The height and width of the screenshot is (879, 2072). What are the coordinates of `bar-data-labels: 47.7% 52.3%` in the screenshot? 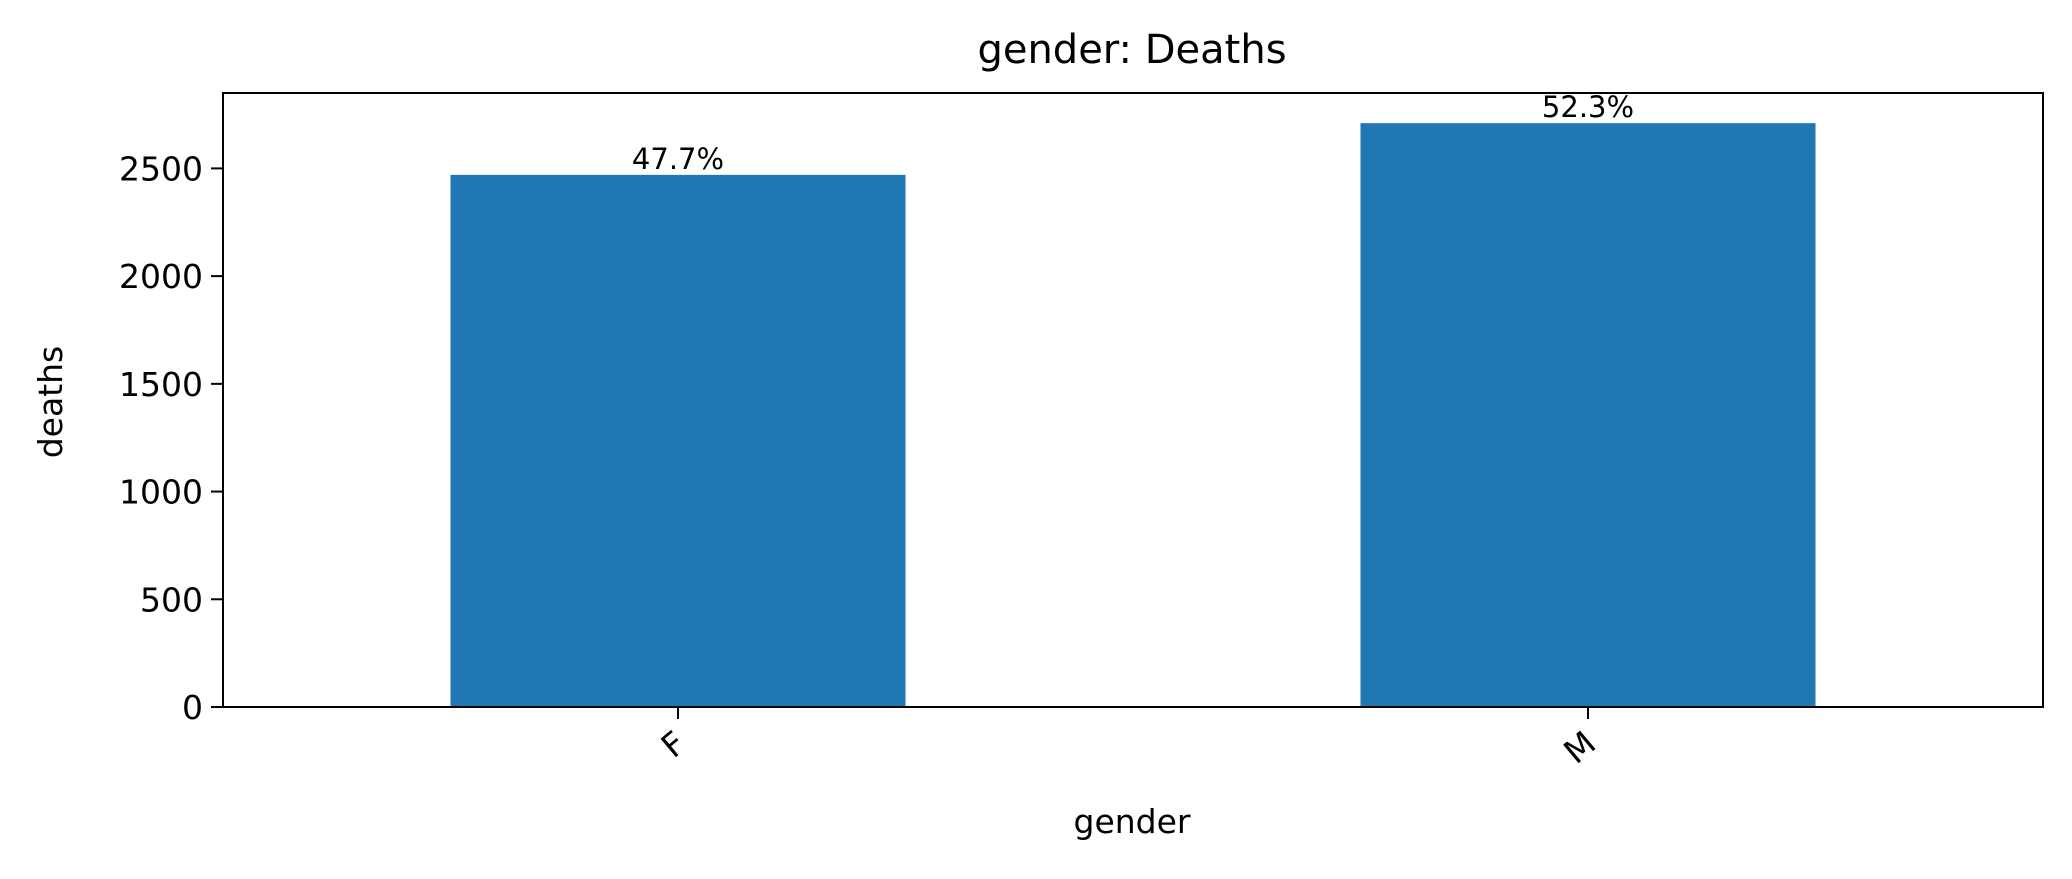 It's located at (1133, 133).